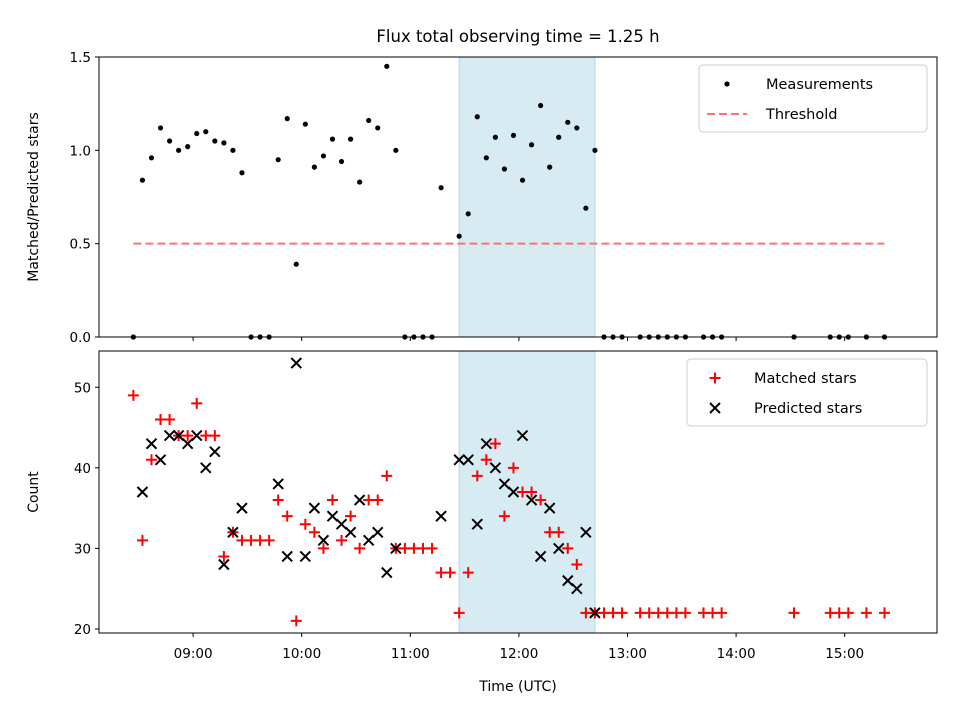 This screenshot has height=720, width=960. Describe the element at coordinates (807, 392) in the screenshot. I see `bottom-legend-box` at that location.